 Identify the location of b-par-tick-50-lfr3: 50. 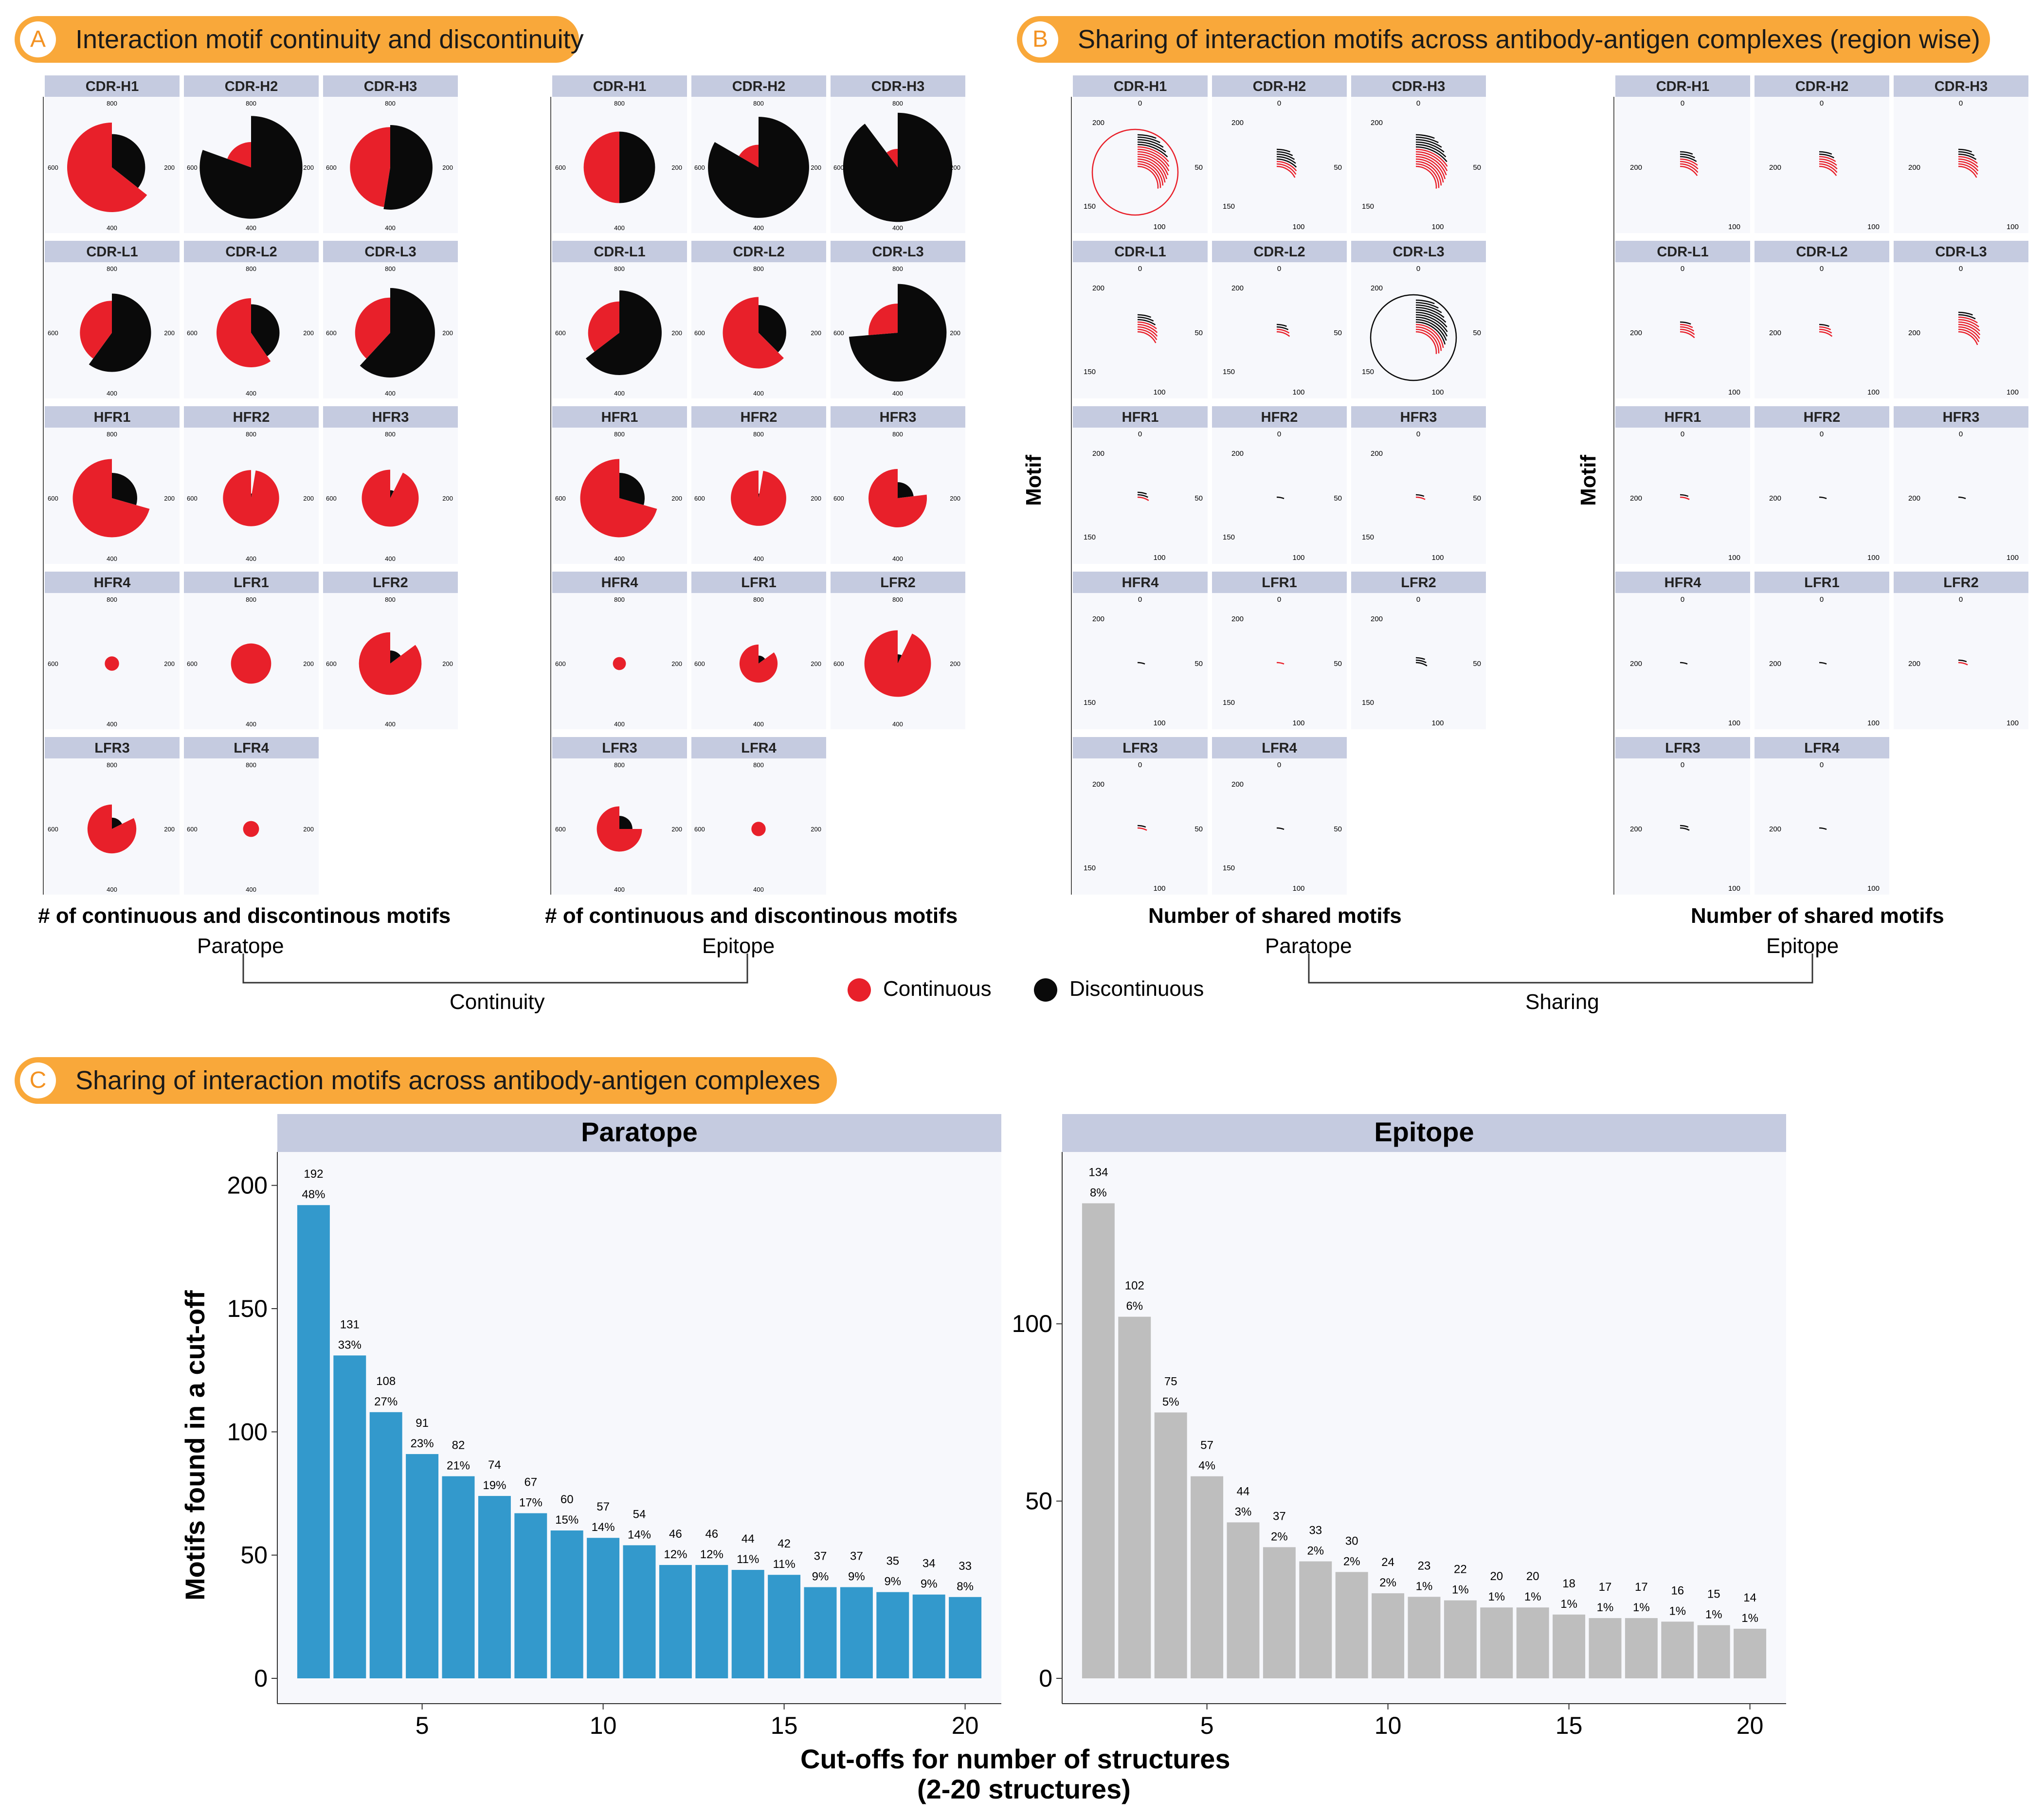
(1199, 829).